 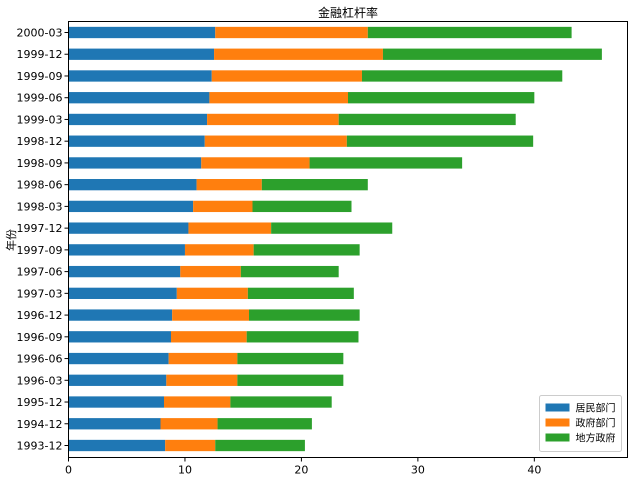 I want to click on y-tick-label: 1997-09, so click(x=40, y=250).